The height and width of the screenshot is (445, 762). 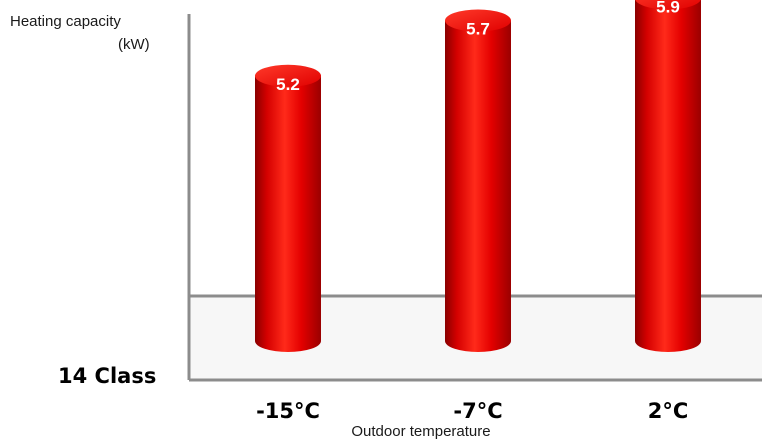 I want to click on x-tick-labels: -15°C -7°C 2°C, so click(x=472, y=411).